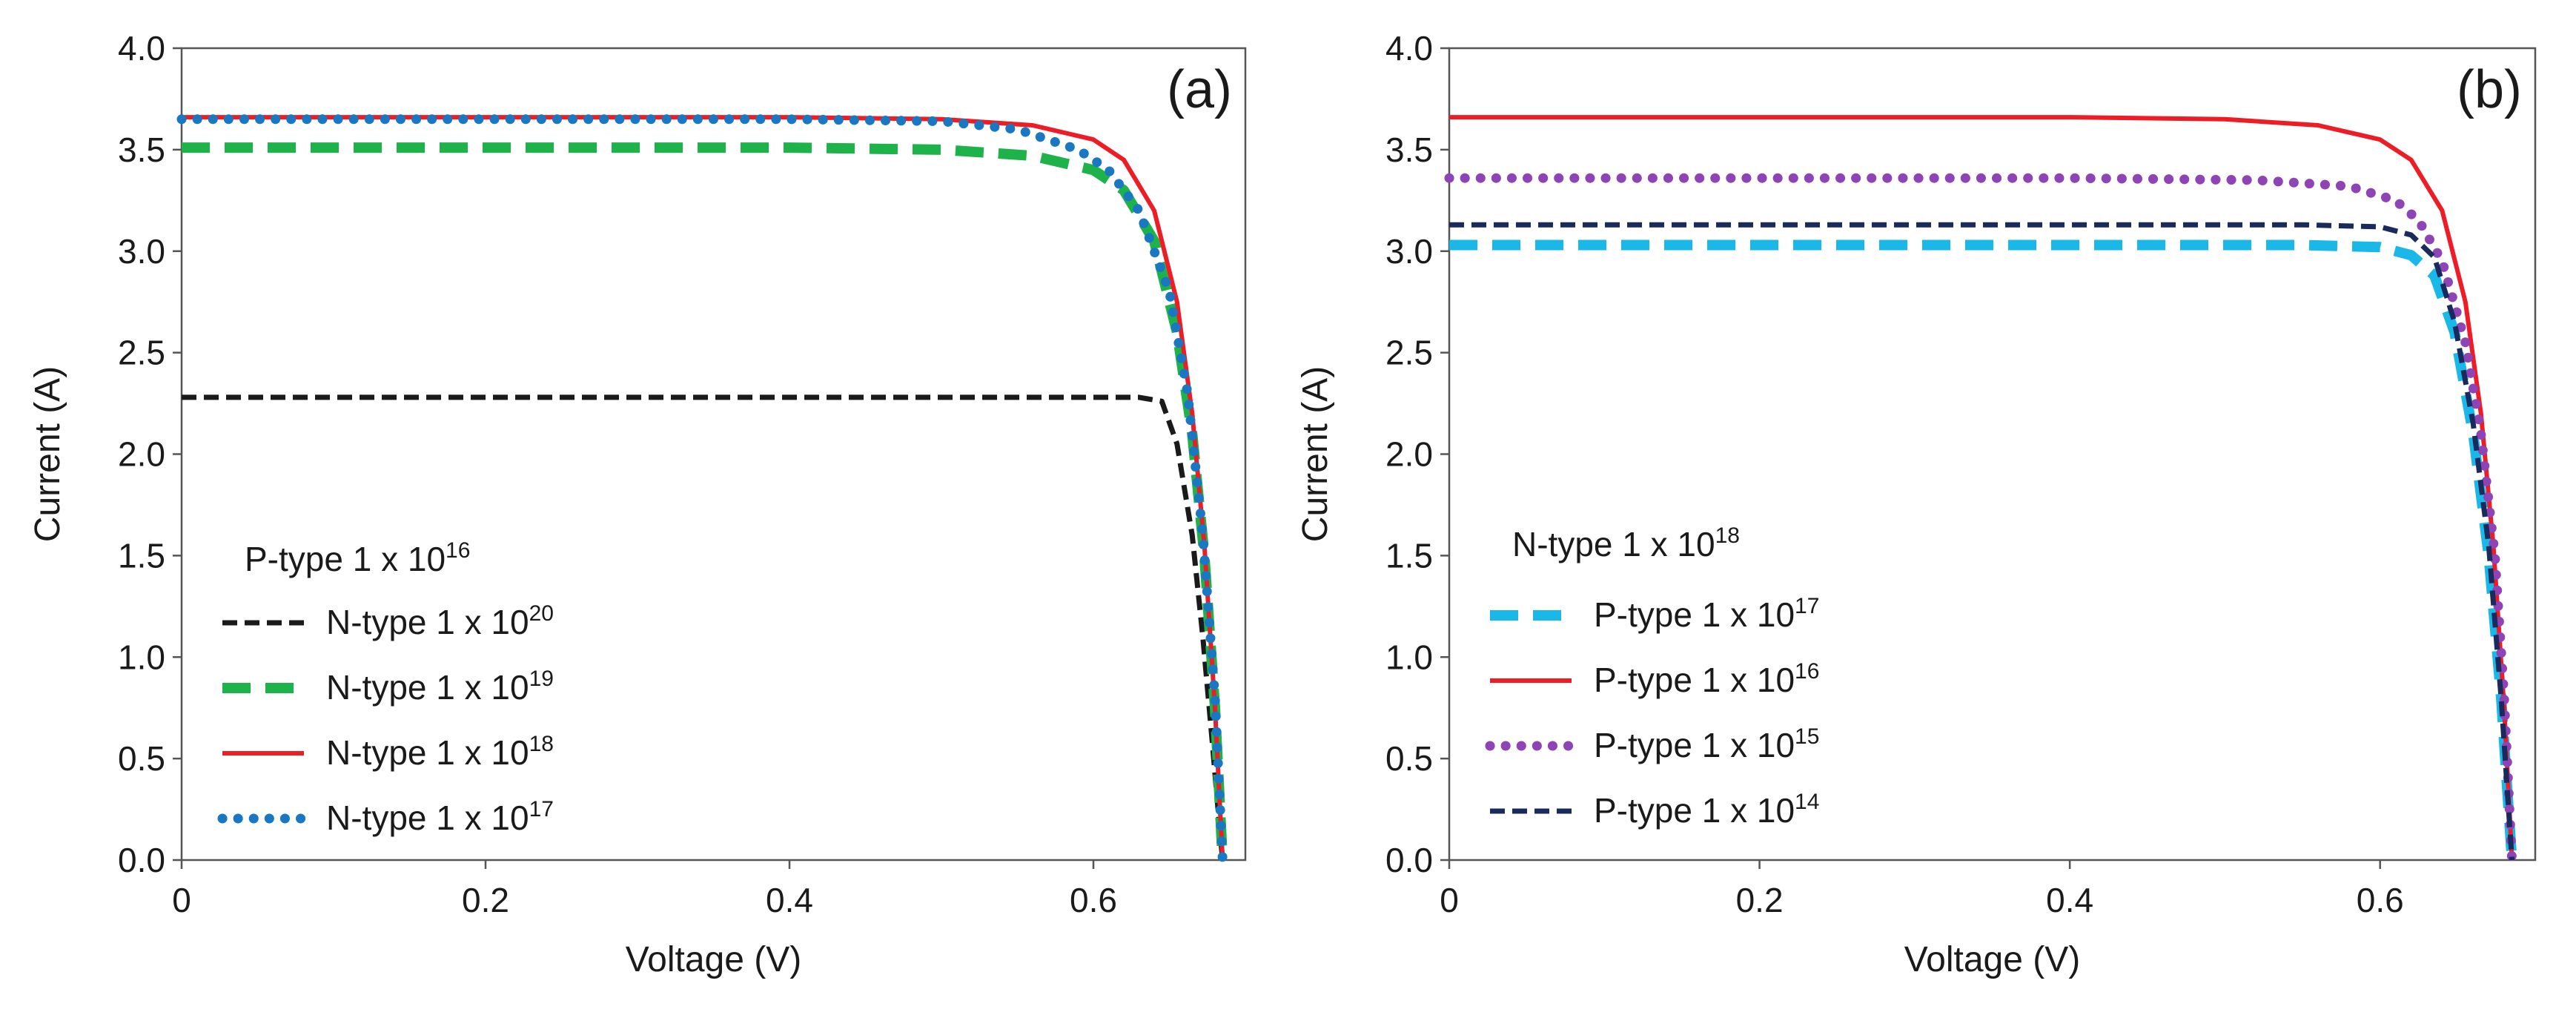 Image resolution: width=2576 pixels, height=1015 pixels. I want to click on legend-entry: N-type 1 x 1020, so click(440, 621).